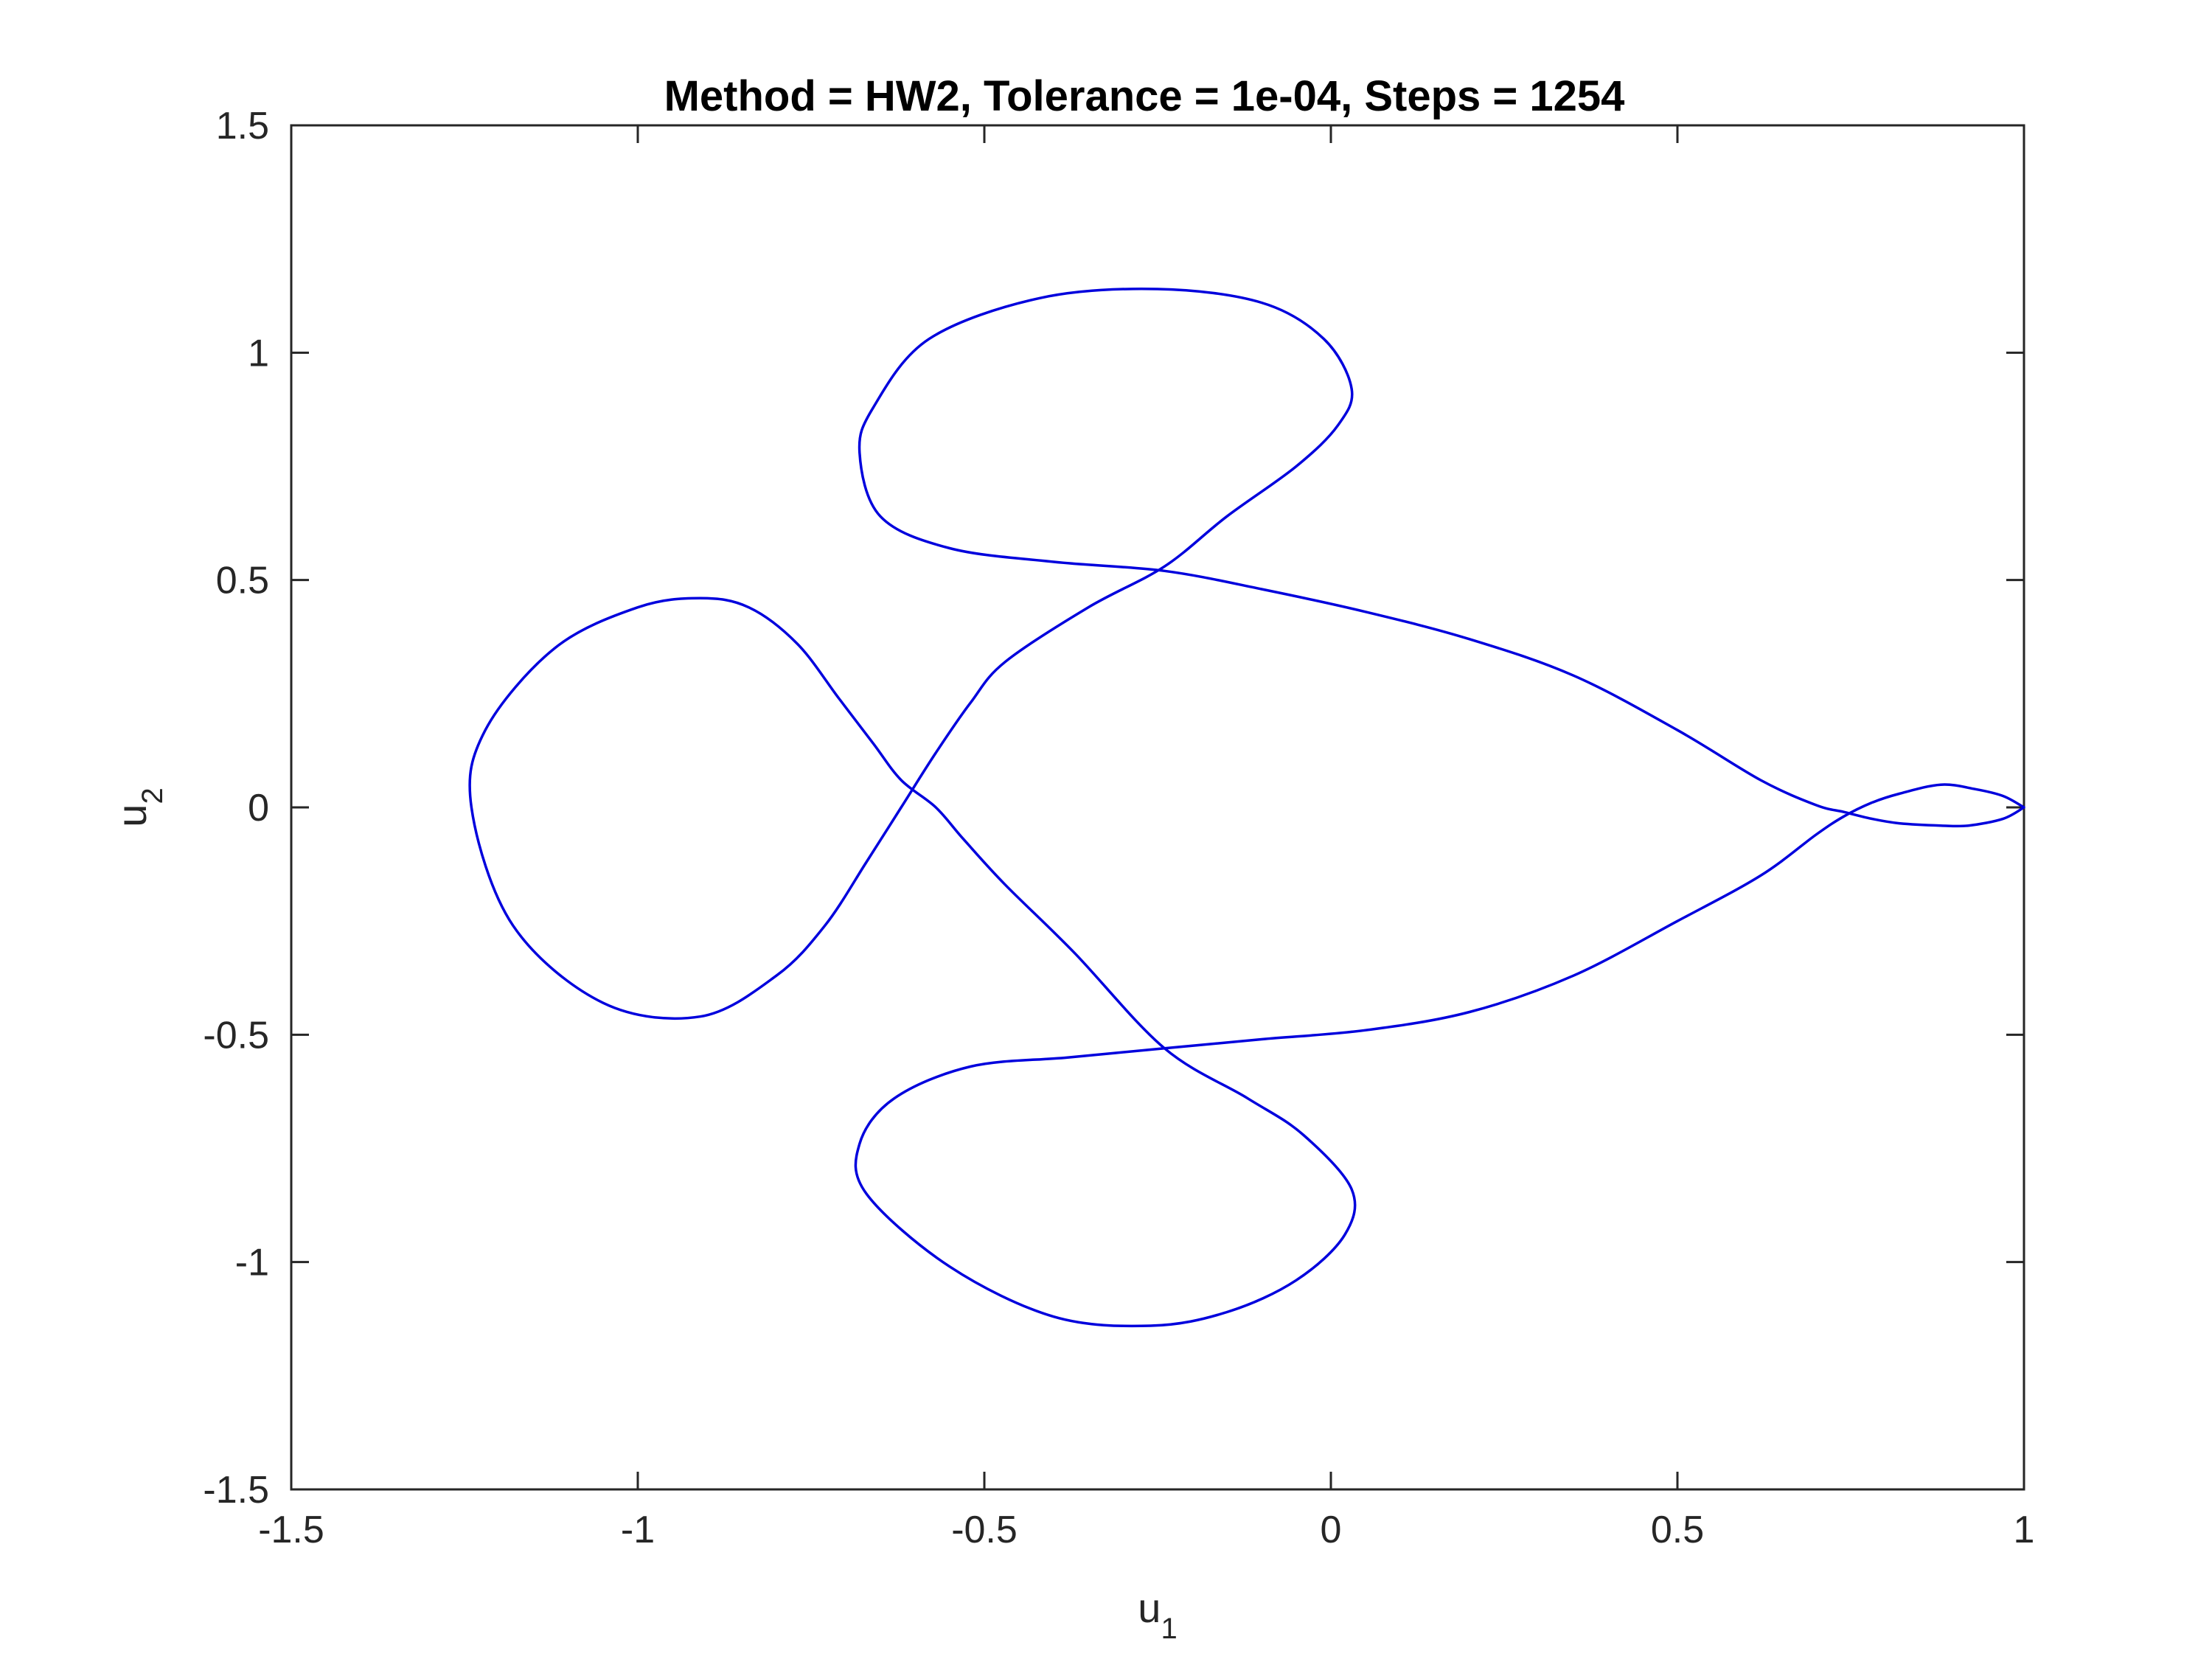  Describe the element at coordinates (252, 1263) in the screenshot. I see `y-tick-label: -1` at that location.